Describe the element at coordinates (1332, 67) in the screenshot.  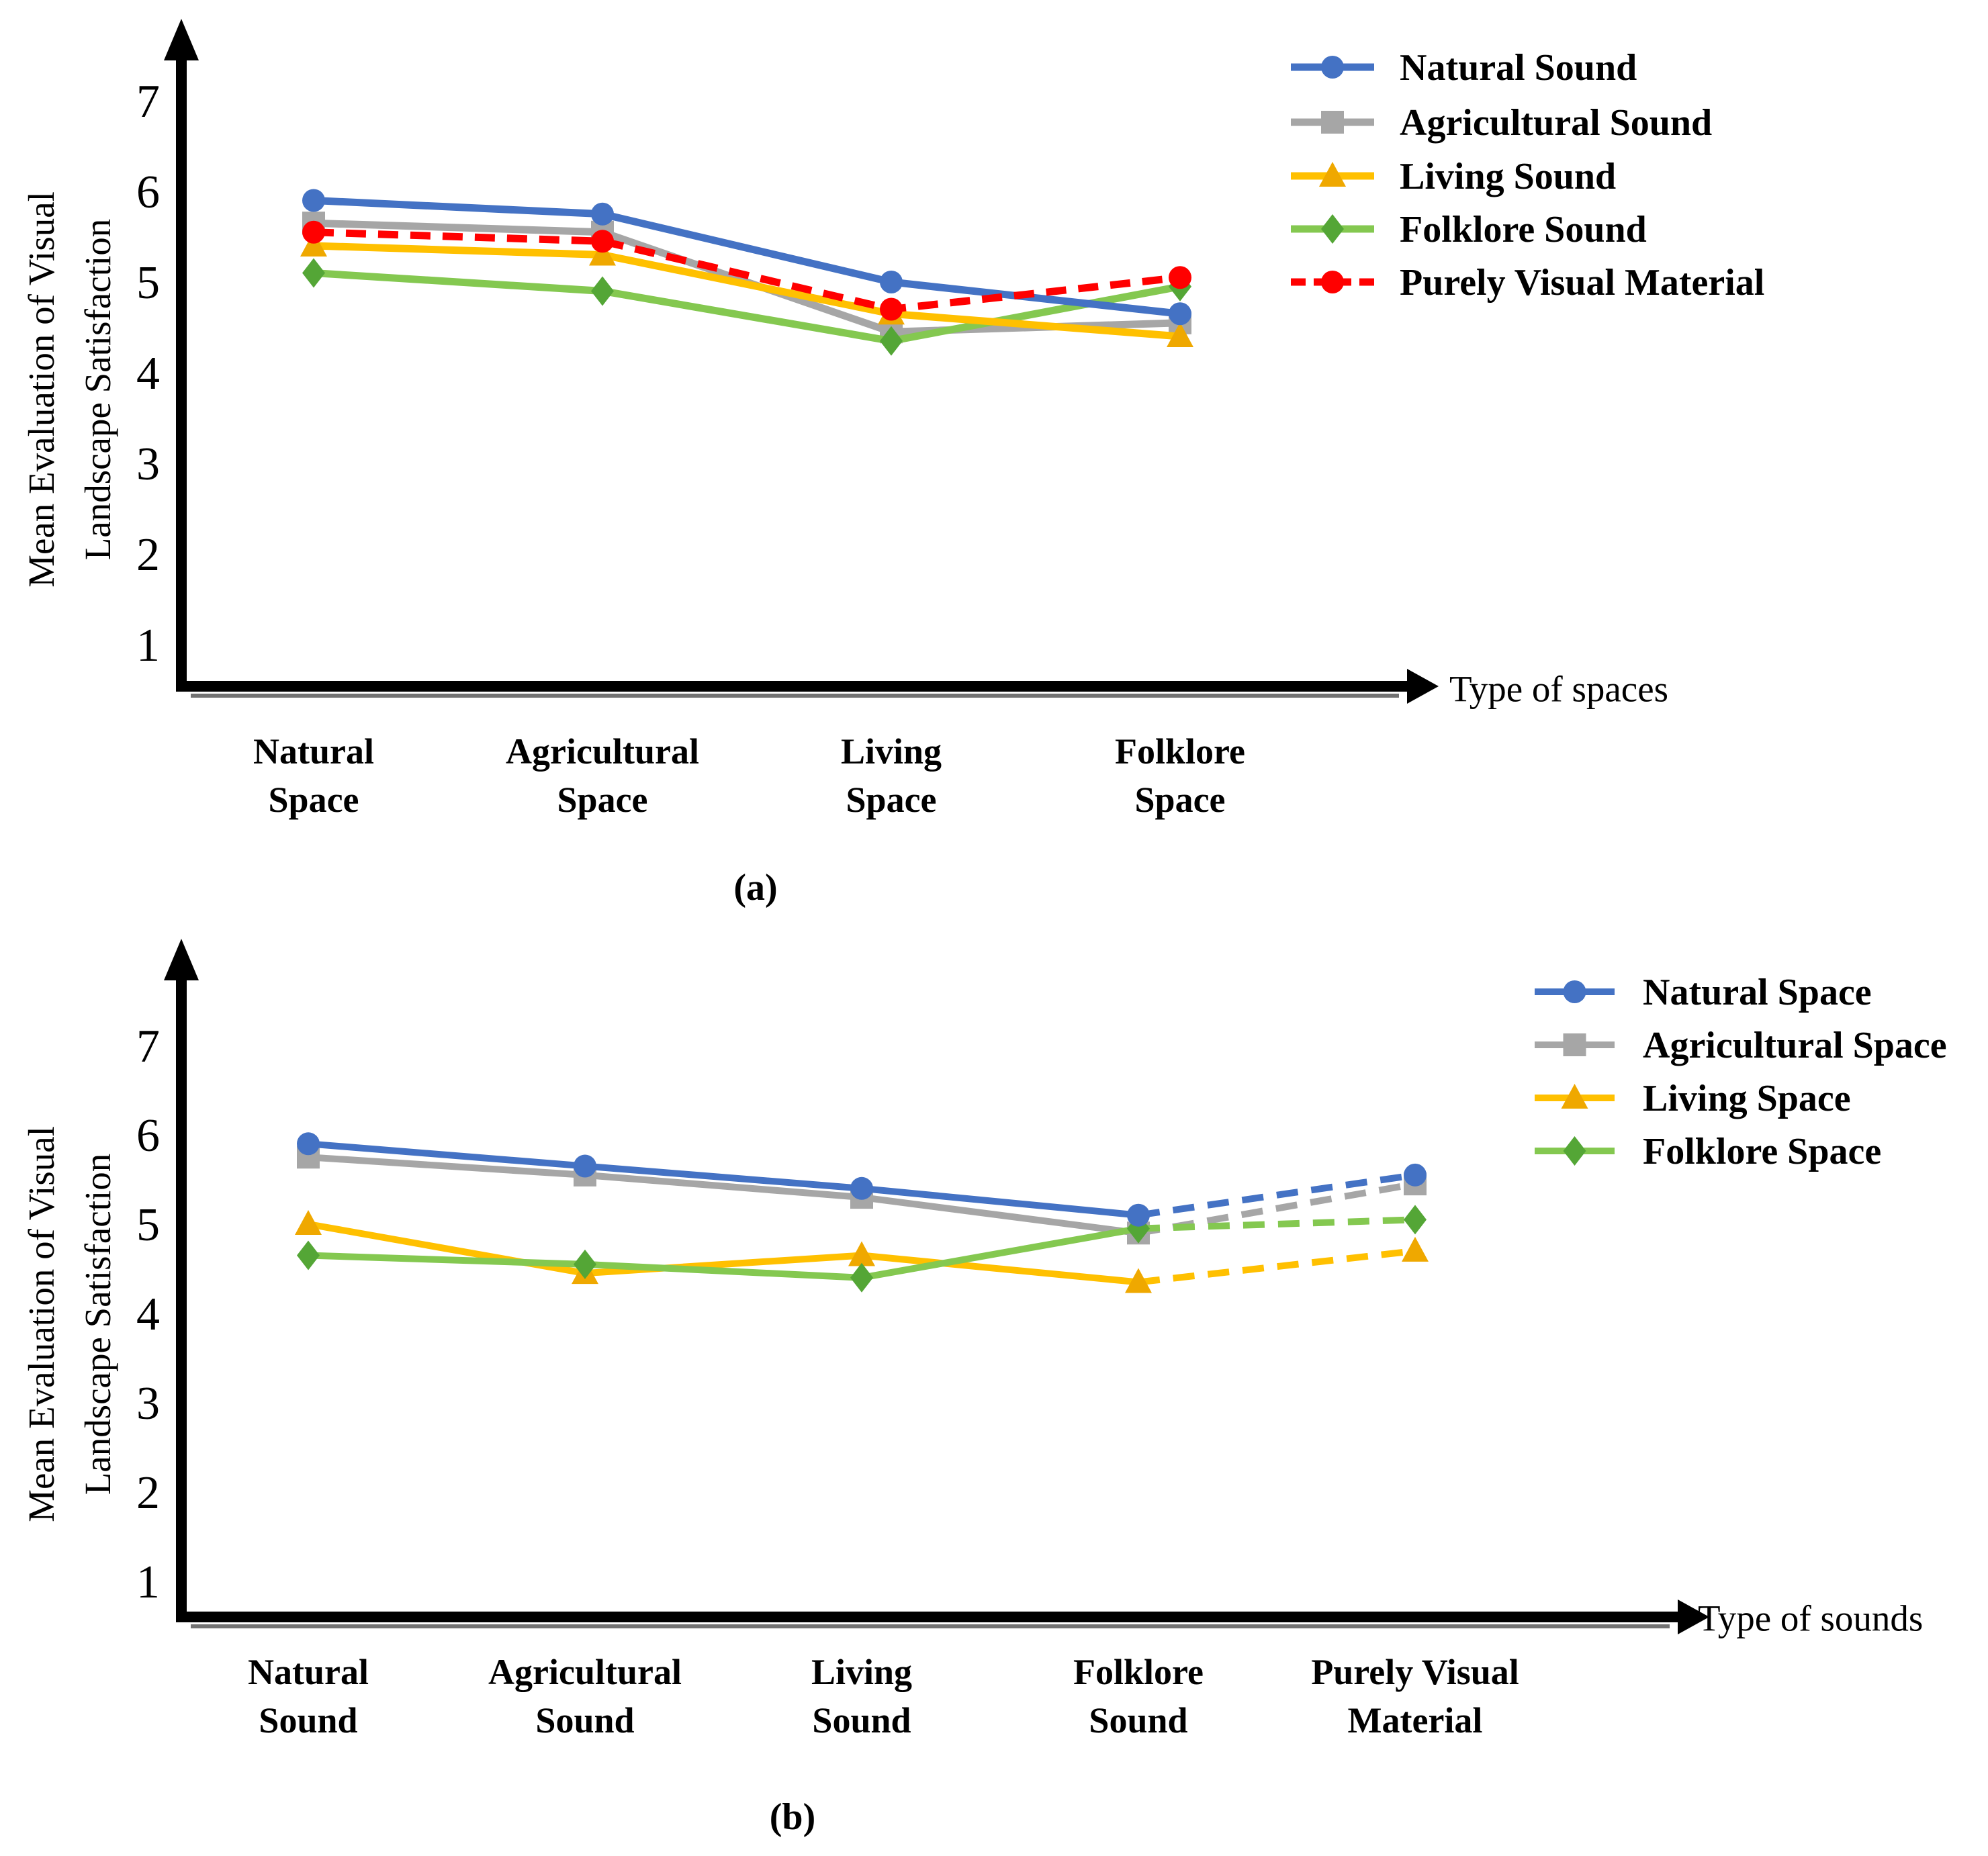
I see `legend-marker-a-natural-sound` at that location.